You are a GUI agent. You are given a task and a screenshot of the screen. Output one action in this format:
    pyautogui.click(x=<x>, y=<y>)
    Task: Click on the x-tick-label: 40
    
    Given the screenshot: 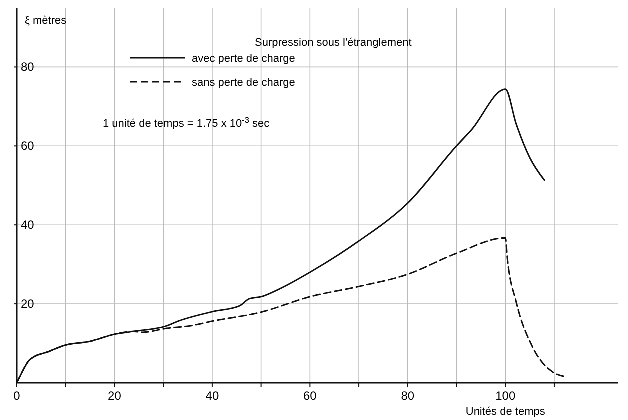 What is the action you would take?
    pyautogui.click(x=213, y=396)
    